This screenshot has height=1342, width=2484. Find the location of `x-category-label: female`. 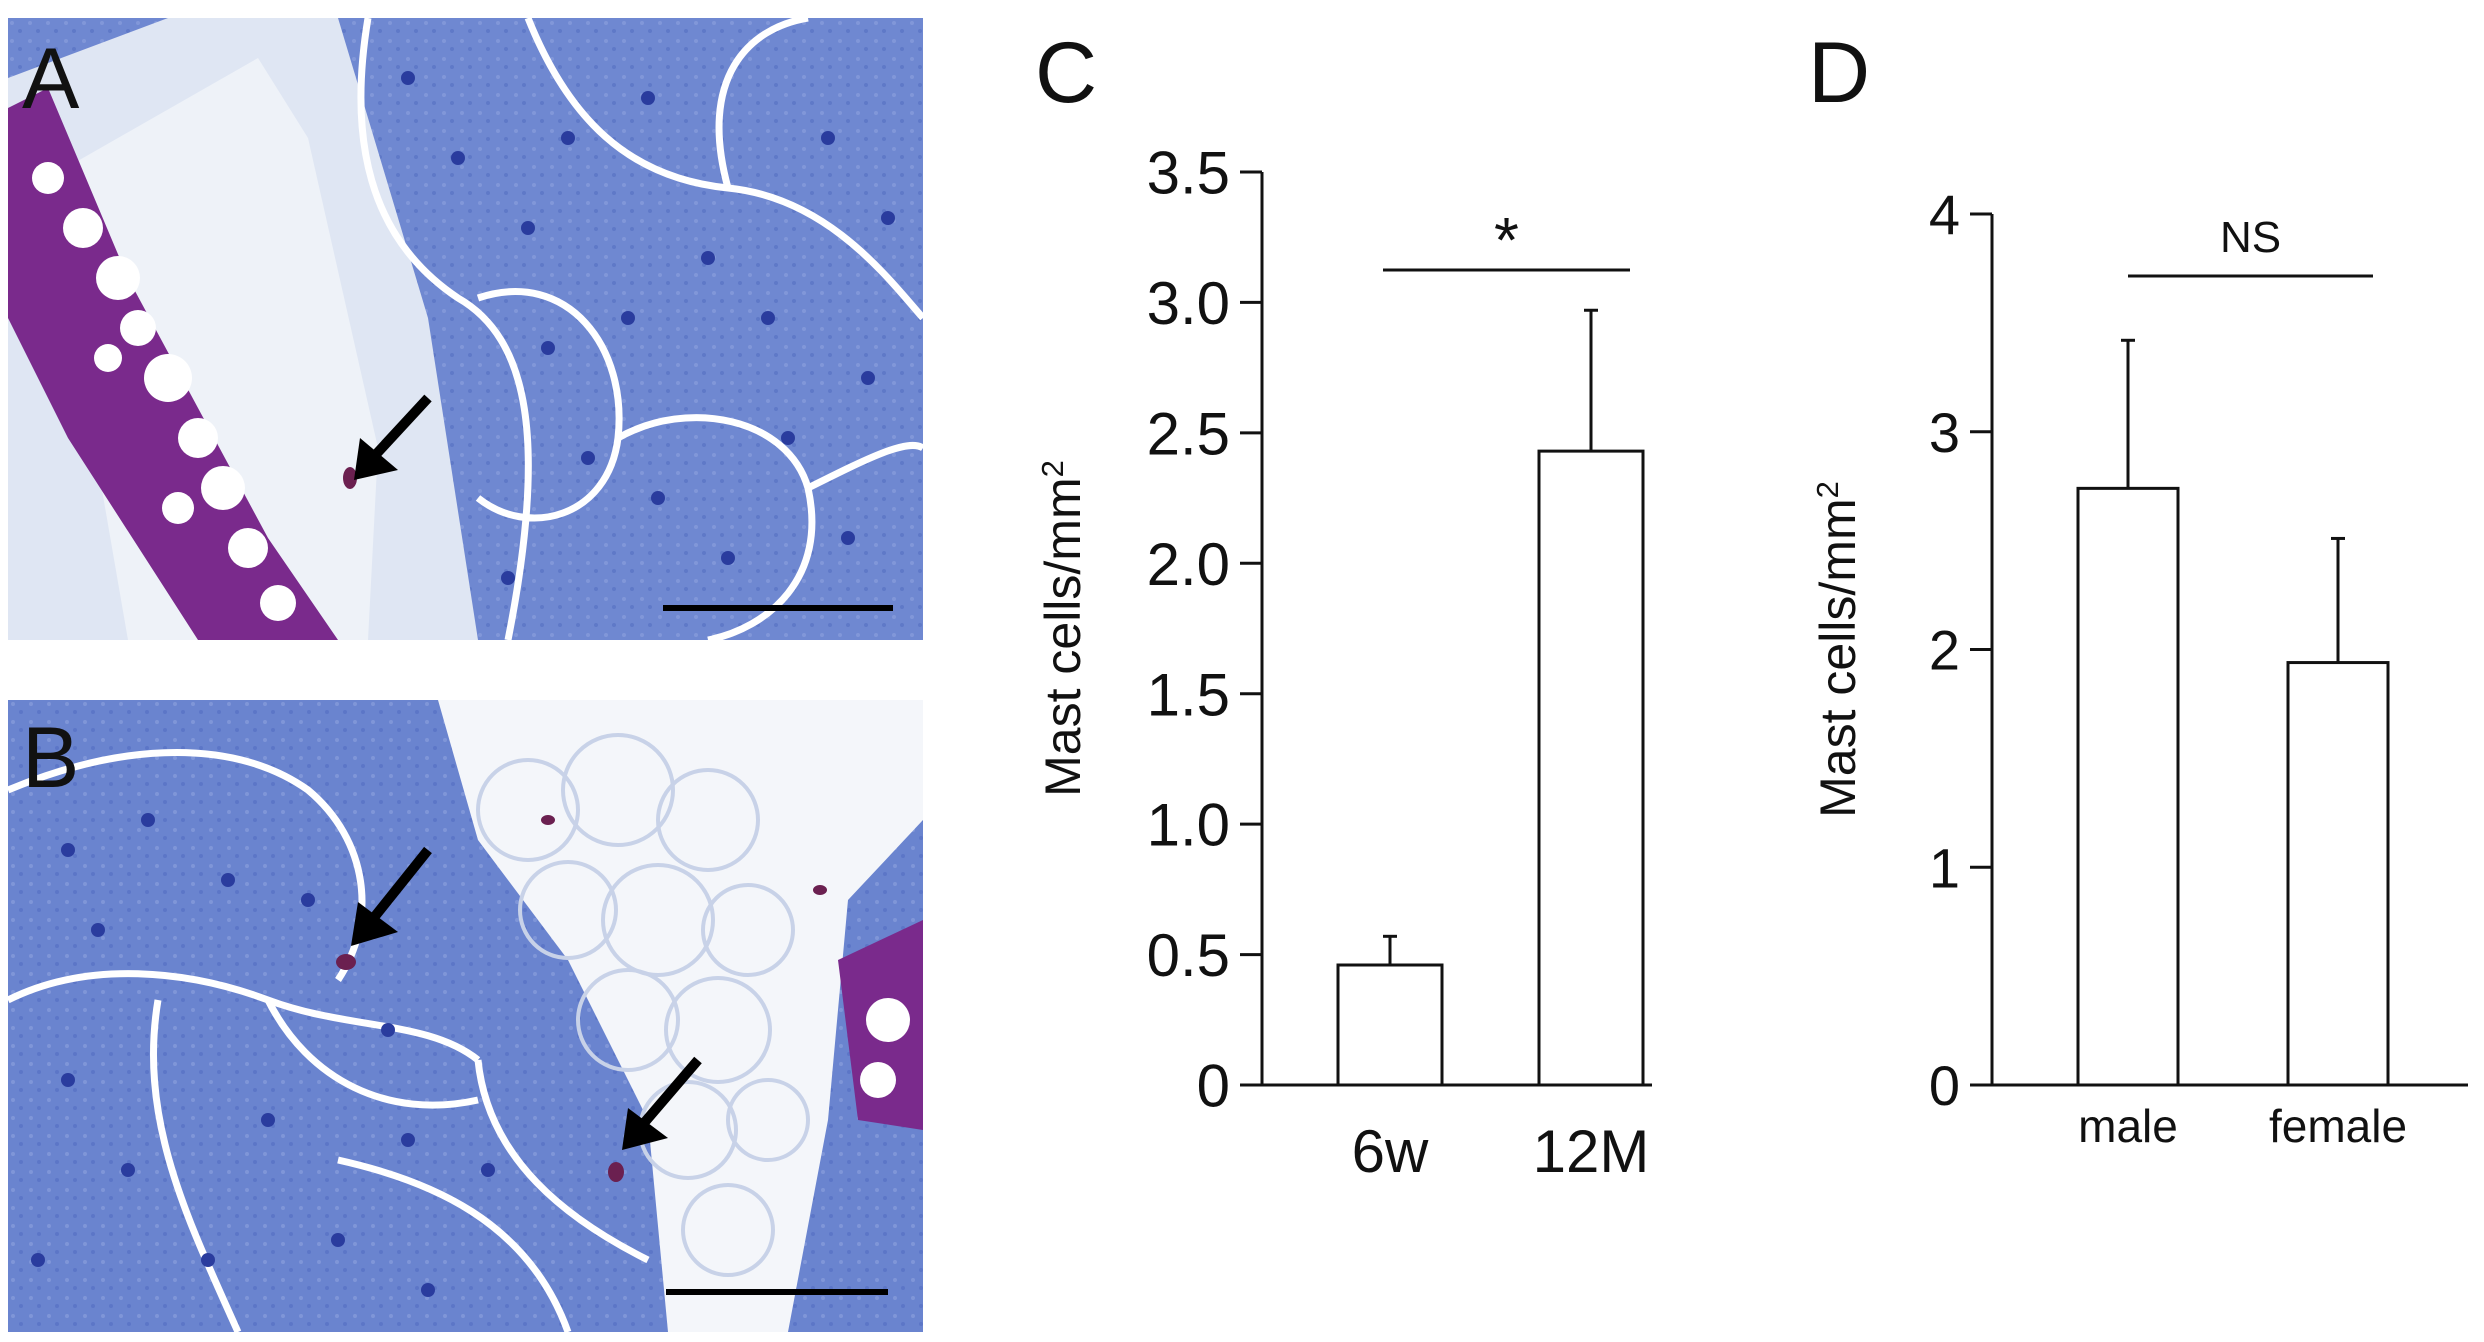

x-category-label: female is located at coordinates (2338, 1126).